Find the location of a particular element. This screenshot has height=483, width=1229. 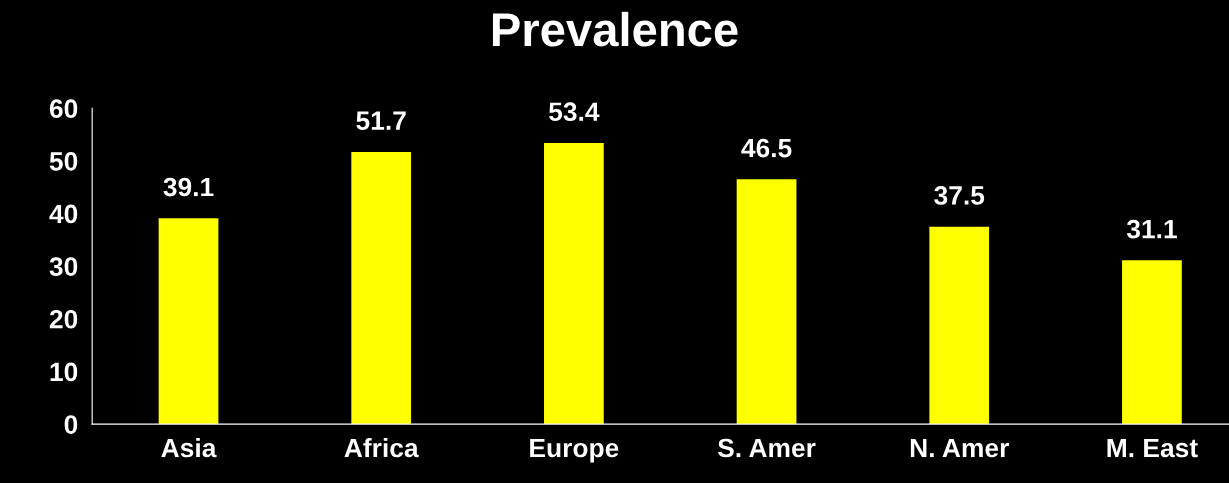

data-label: 51.7 is located at coordinates (381, 121).